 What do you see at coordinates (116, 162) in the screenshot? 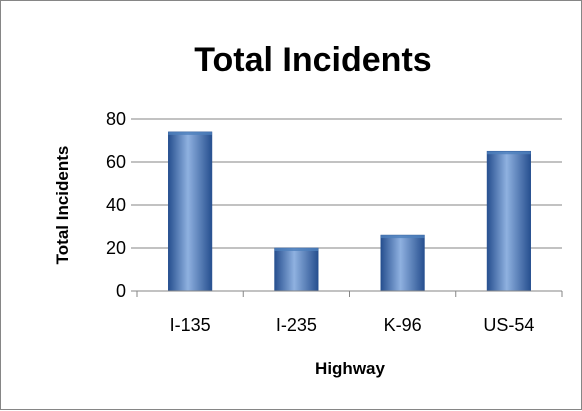
I see `y-tick-label: 60` at bounding box center [116, 162].